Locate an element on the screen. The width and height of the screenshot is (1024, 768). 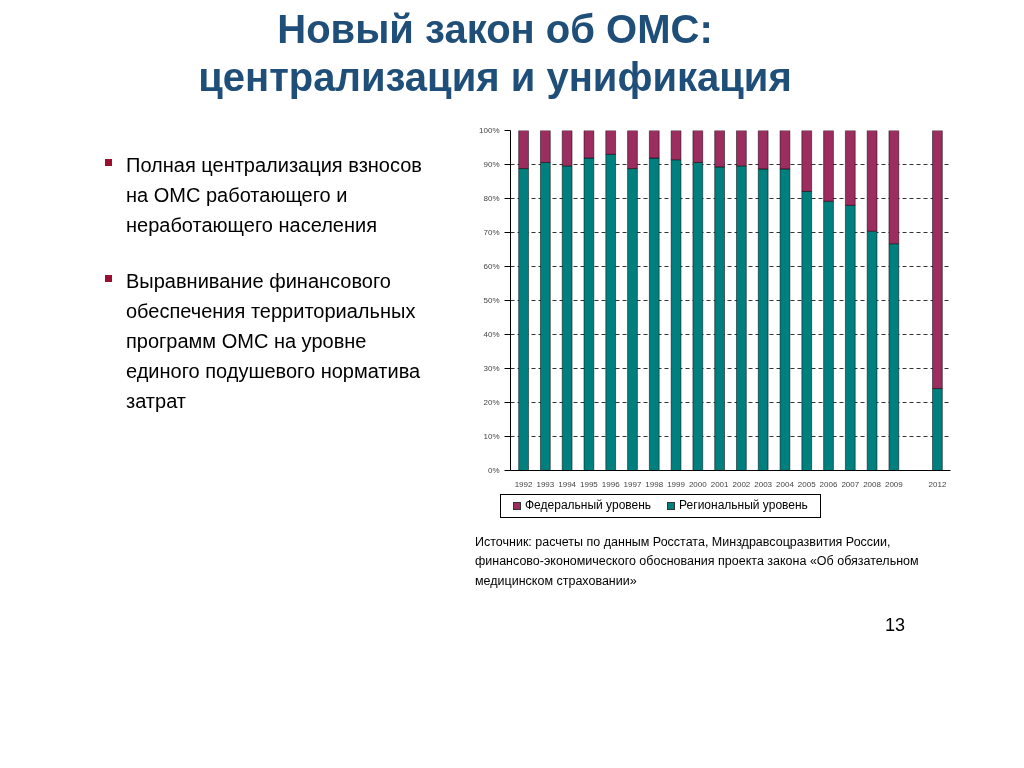
text: Источник: расчеты по данным Росстата, Минздравсоцразвития России, финансово-экономического обоснования проекта закона «Об обязательном медицинском страховании» is located at coordinates (697, 562).